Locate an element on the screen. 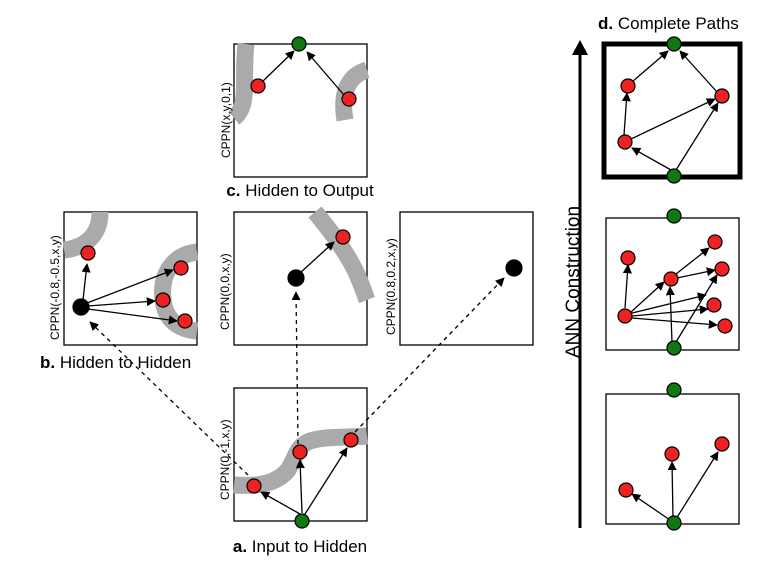  panel-hidden-center: CPPN(0,0,x,y) is located at coordinates (296, 276).